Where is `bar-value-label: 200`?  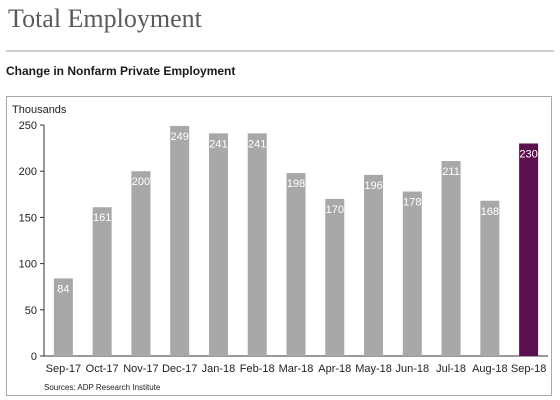 bar-value-label: 200 is located at coordinates (141, 182).